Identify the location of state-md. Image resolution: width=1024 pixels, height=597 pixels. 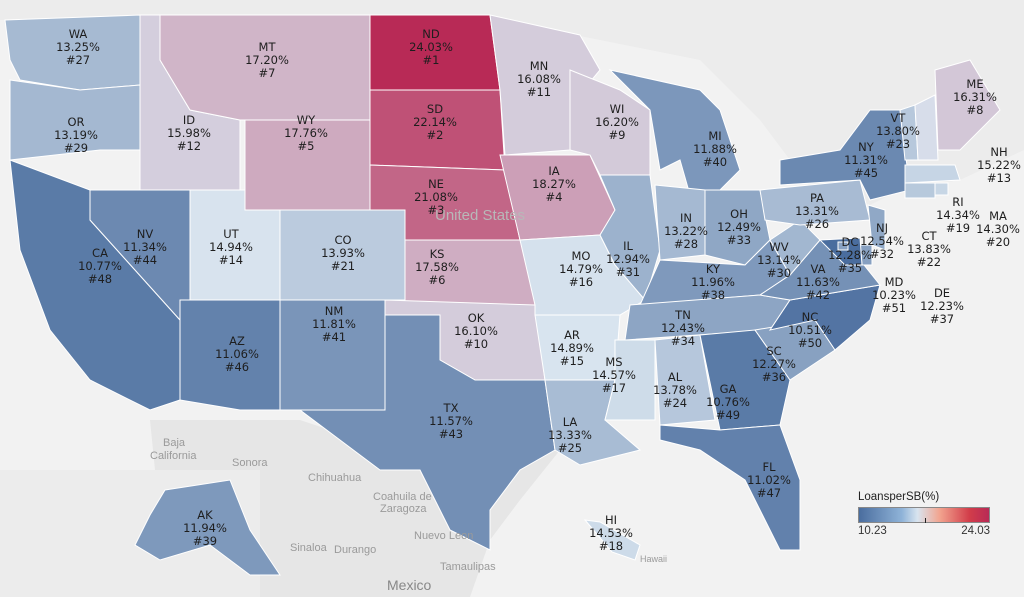
(840, 251).